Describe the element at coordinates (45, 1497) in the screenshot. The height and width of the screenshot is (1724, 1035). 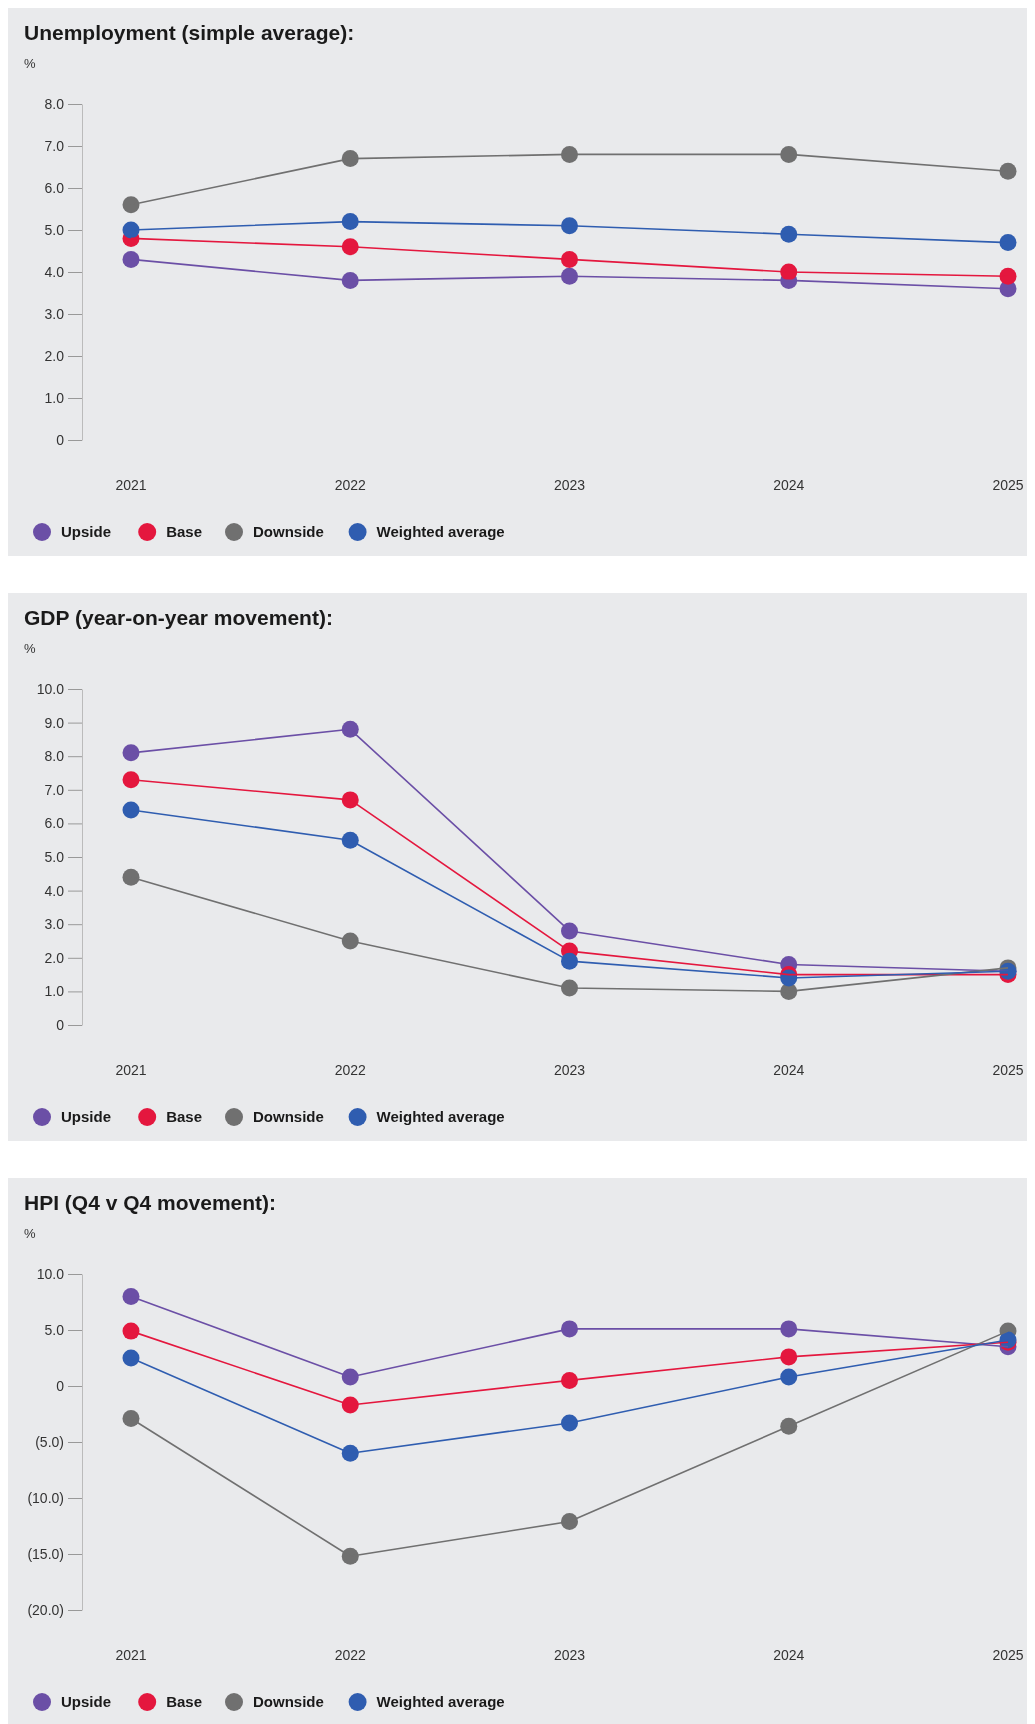
I see `y-tick-label: (10.0)` at that location.